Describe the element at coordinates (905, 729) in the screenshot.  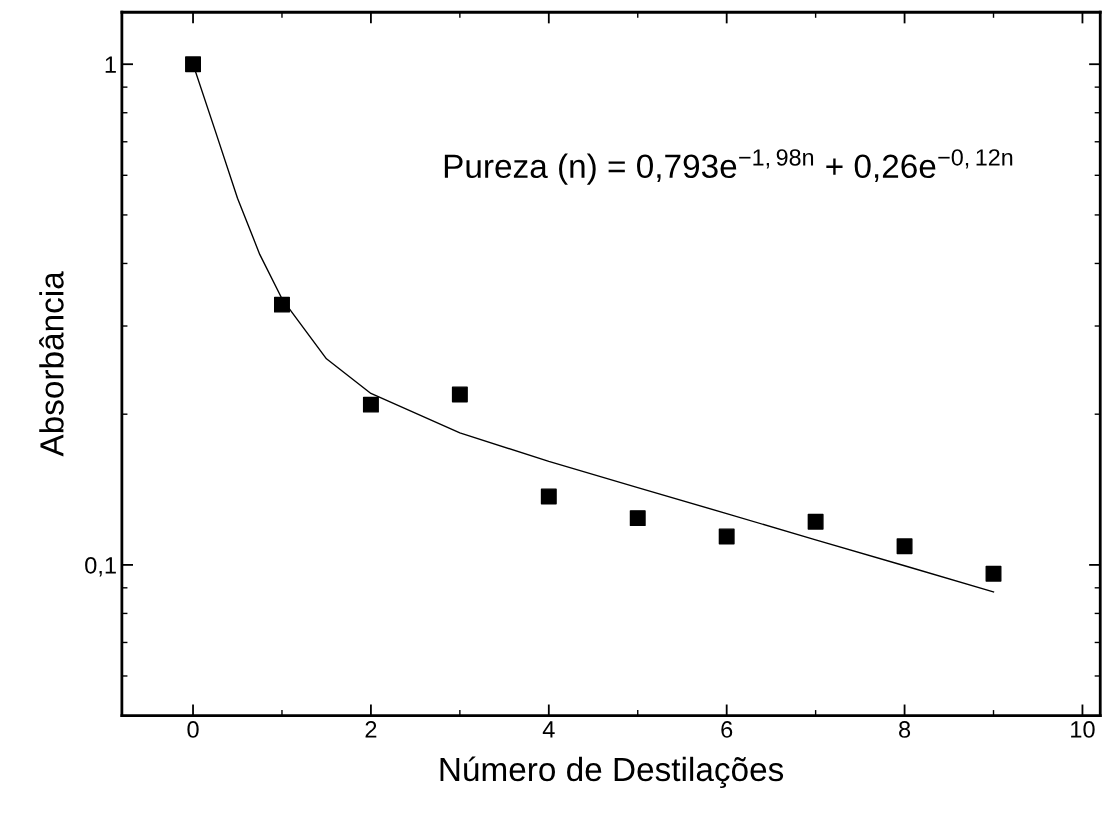
I see `x-tick-label: 8` at that location.